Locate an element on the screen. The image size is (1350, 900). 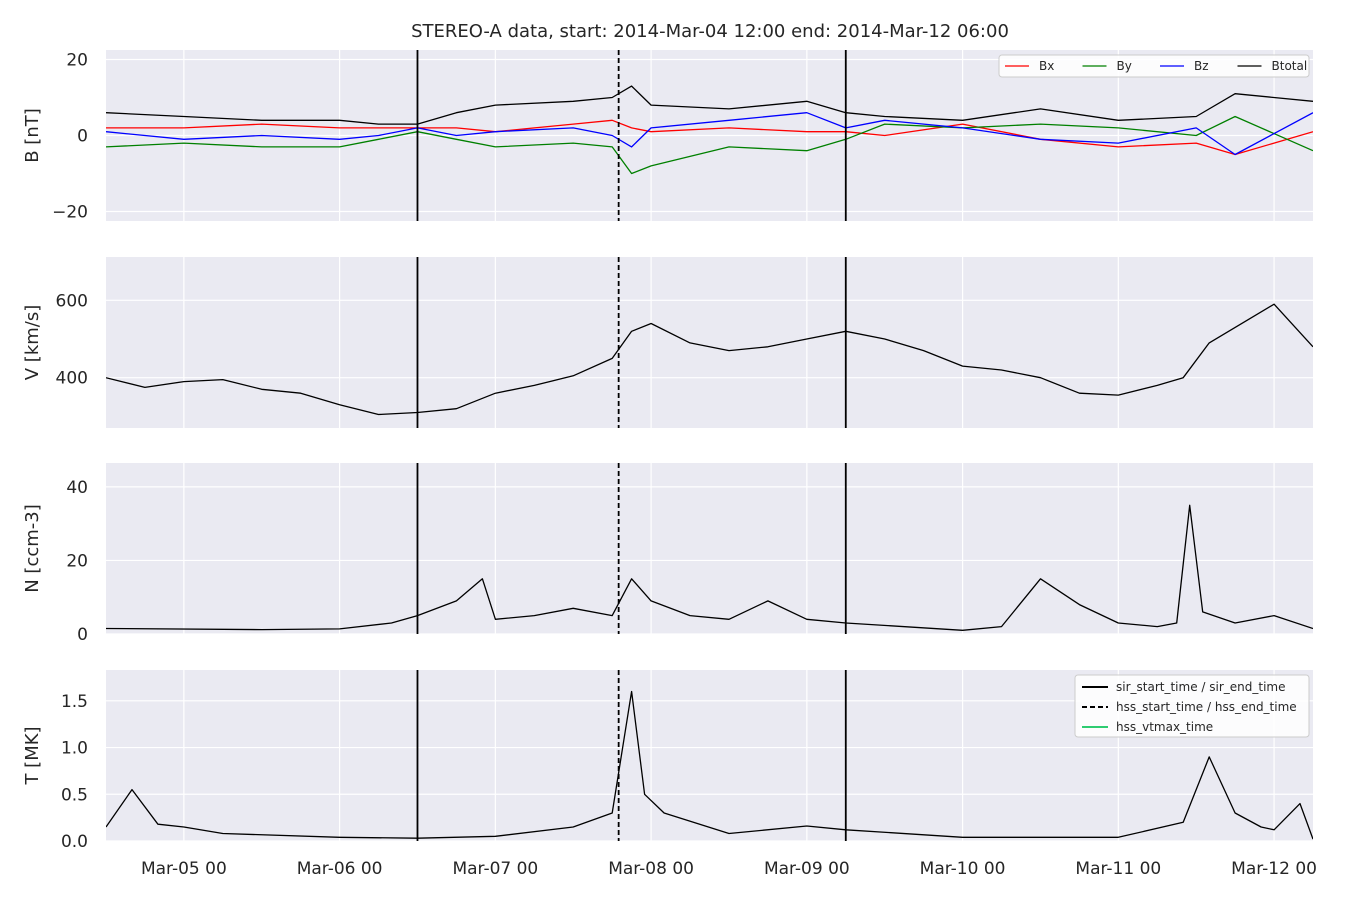
x-tick-label: Mar-12 00 is located at coordinates (1274, 869).